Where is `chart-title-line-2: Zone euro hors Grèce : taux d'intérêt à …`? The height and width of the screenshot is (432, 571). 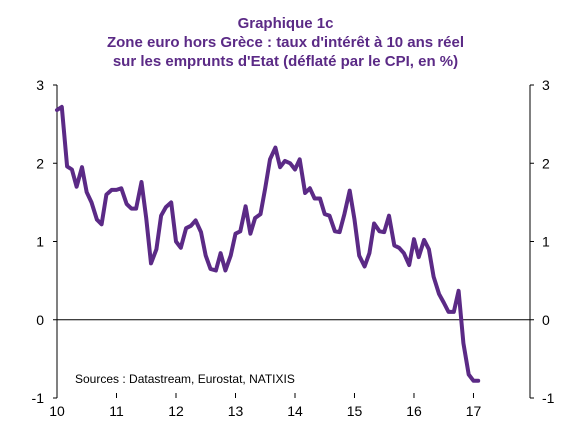
chart-title-line-2: Zone euro hors Grèce : taux d'intérêt à … is located at coordinates (285, 42).